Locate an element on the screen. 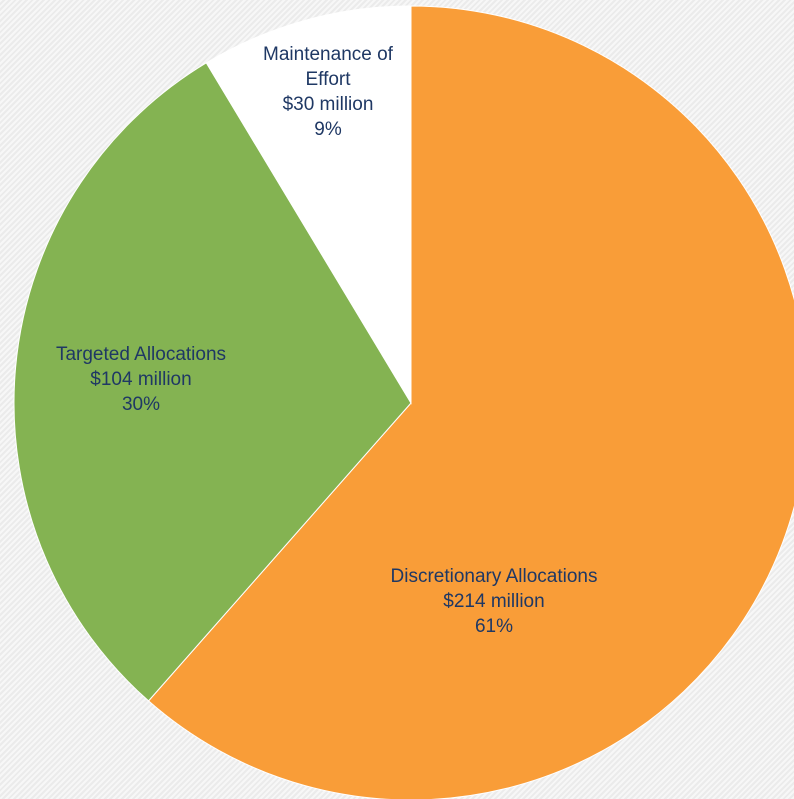  slice-label-percent: 9% is located at coordinates (328, 129).